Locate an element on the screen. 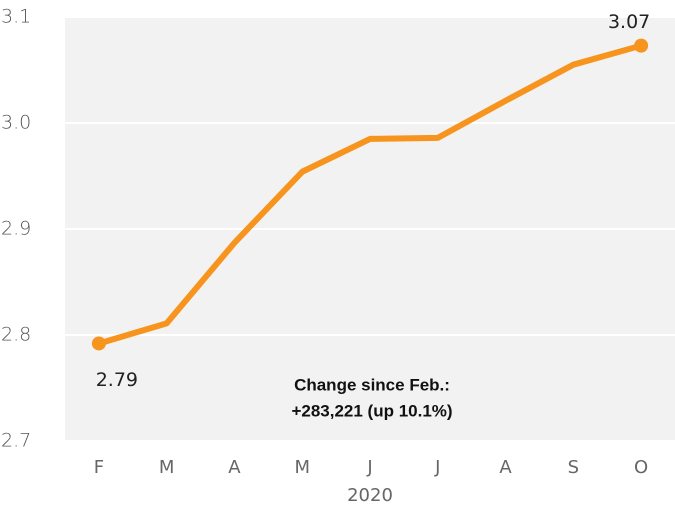 The image size is (675, 509). y-tick-label: 3.1 is located at coordinates (16, 17).